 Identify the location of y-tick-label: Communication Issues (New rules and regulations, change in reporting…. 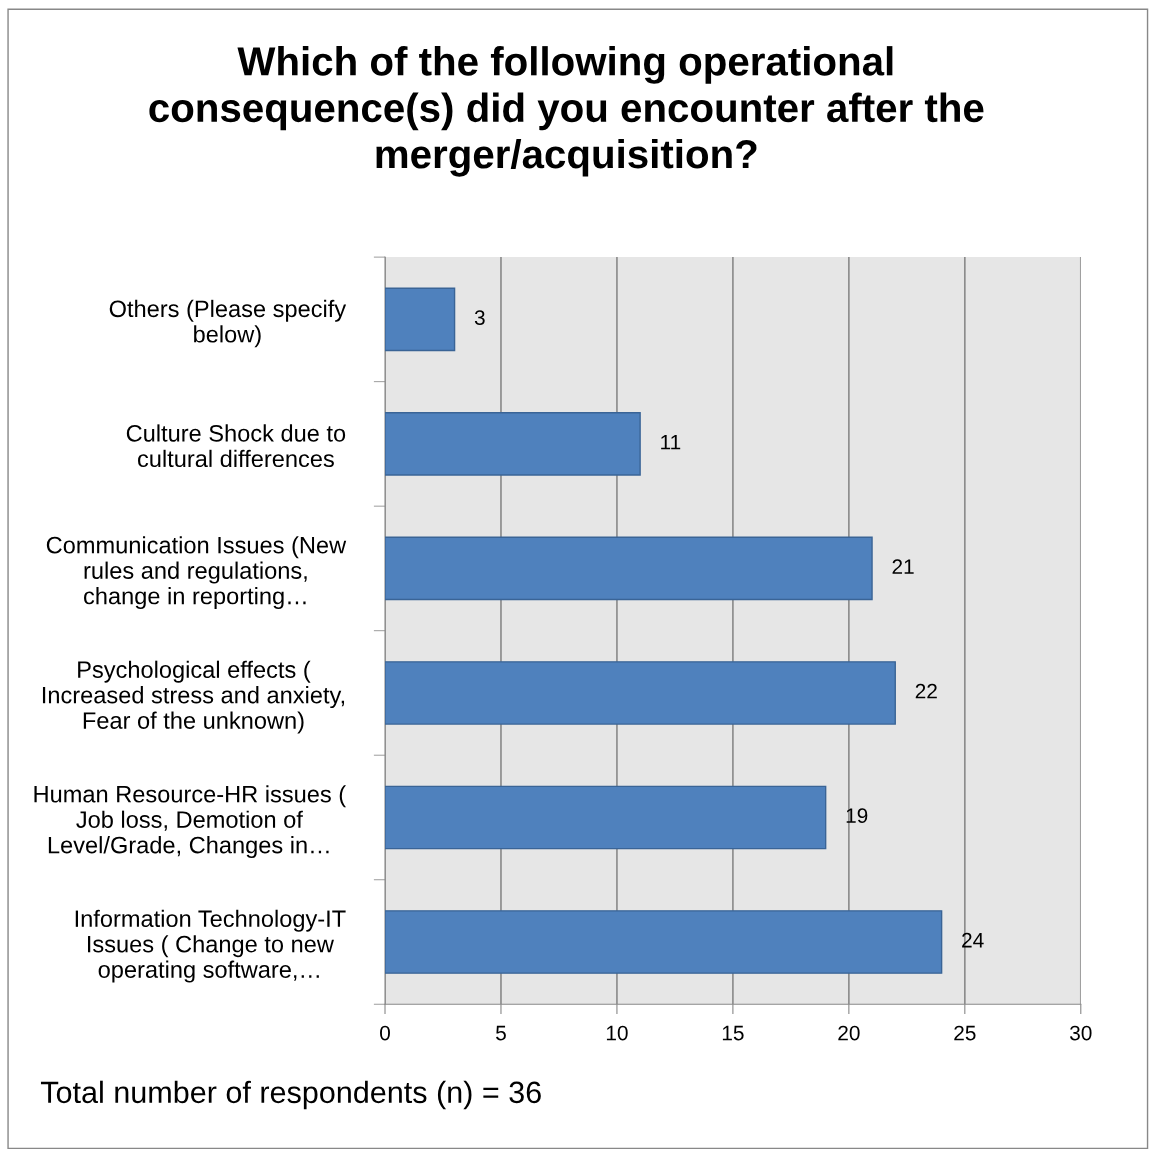
(196, 573).